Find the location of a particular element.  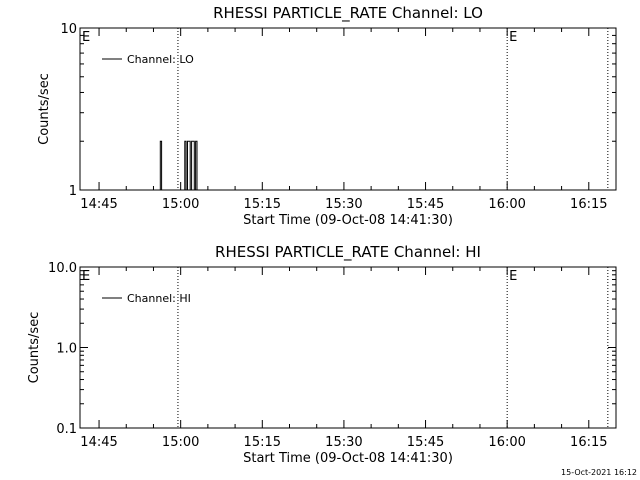

y-tick-label: 1 is located at coordinates (73, 191).